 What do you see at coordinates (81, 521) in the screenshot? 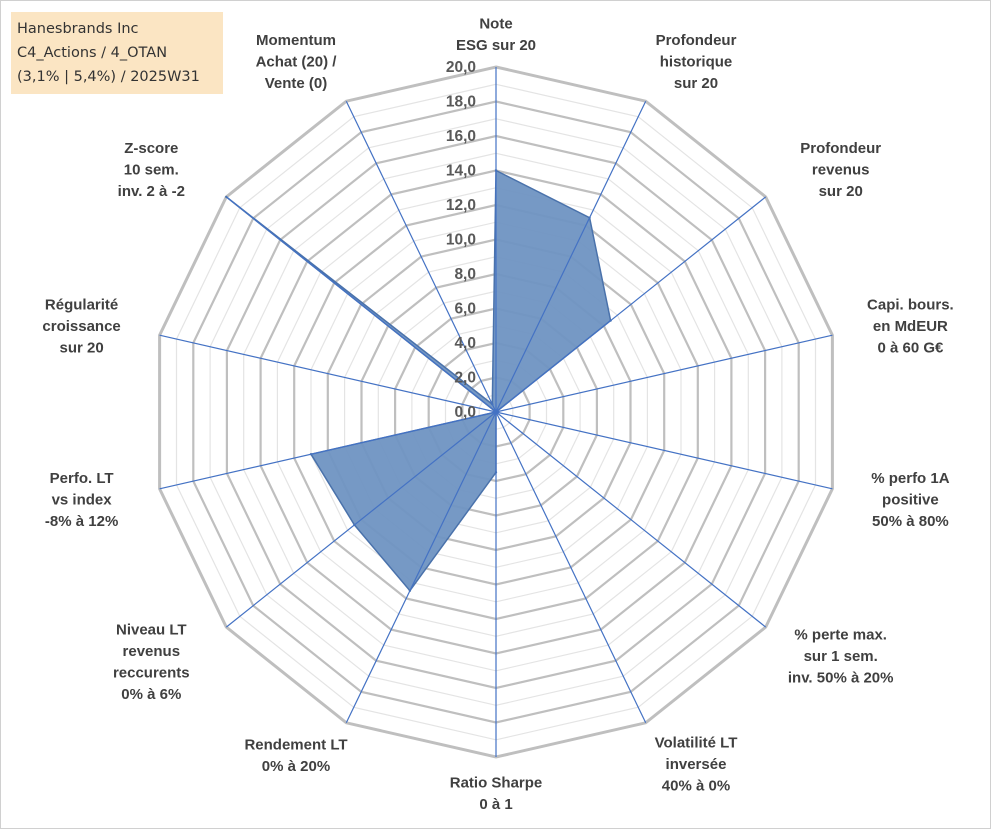
I see `axis-label-line: -8% à 12%` at bounding box center [81, 521].